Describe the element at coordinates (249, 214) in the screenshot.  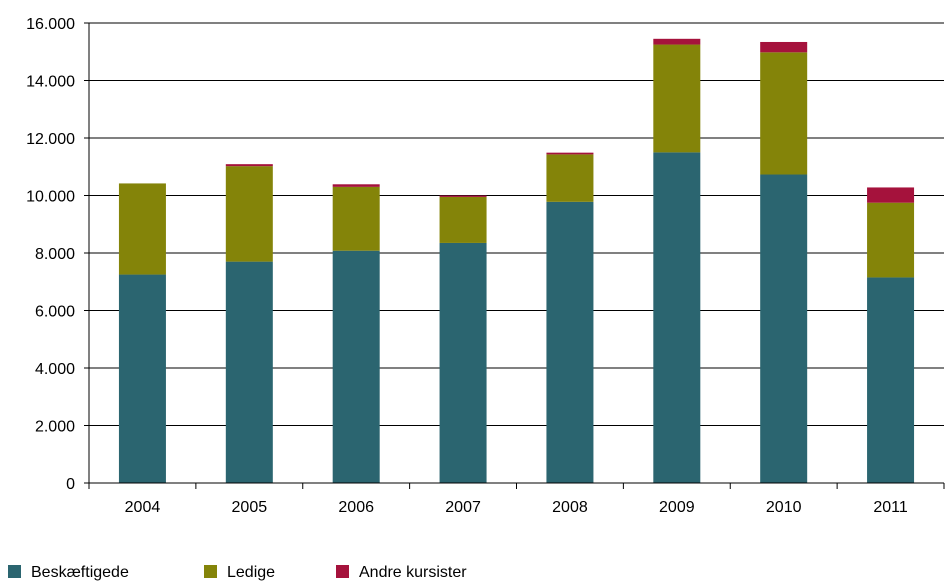
I see `bar-segment-ledige-2005` at that location.